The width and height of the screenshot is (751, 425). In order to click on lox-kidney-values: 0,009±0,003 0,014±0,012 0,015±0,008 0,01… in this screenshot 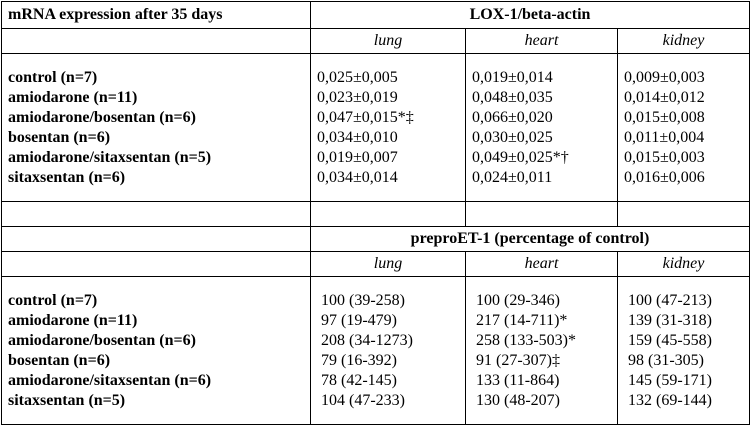, I will do `click(683, 127)`.